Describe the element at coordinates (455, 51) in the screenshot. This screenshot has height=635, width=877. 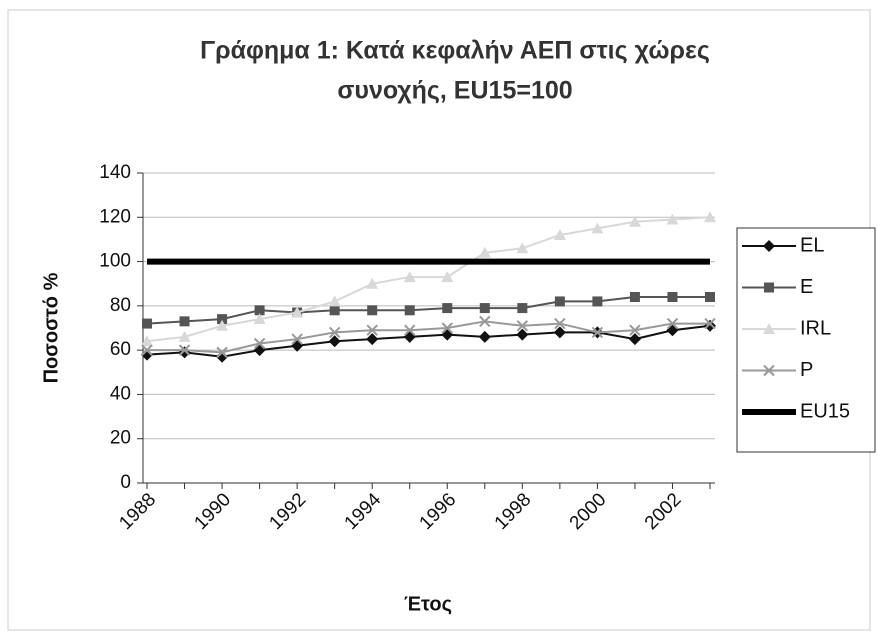
I see `chart-title: Γράφημα 1: Κατά κεφαλήν ΑΕΠ στις χώρες` at that location.